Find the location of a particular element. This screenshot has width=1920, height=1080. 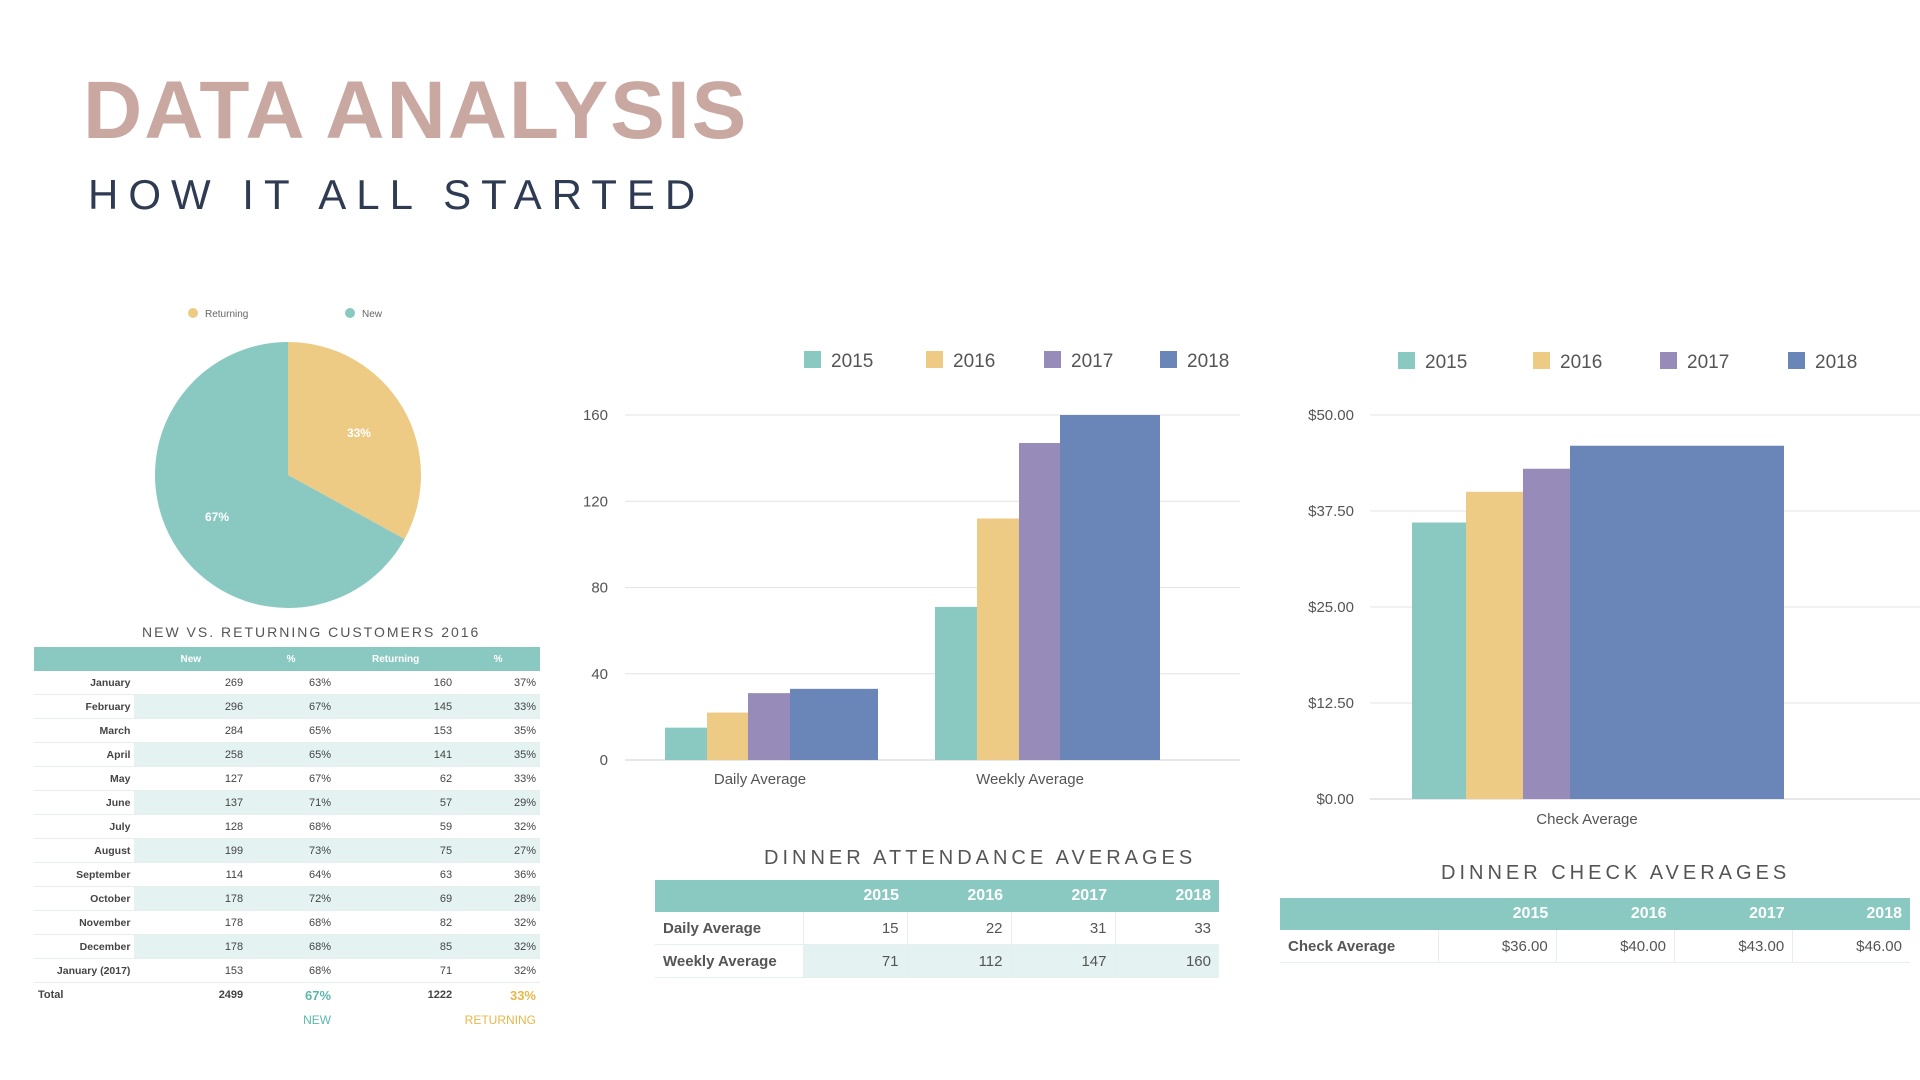

pie-chart: Returning New 33% 67% is located at coordinates (288, 458).